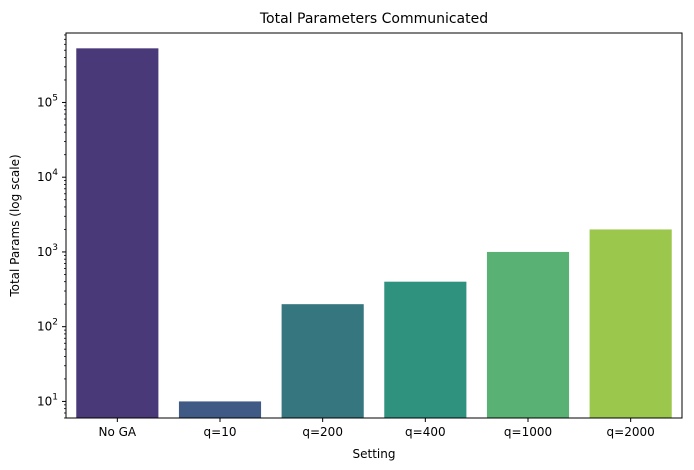 This screenshot has width=694, height=470. What do you see at coordinates (220, 432) in the screenshot?
I see `x-tick-label: q=10` at bounding box center [220, 432].